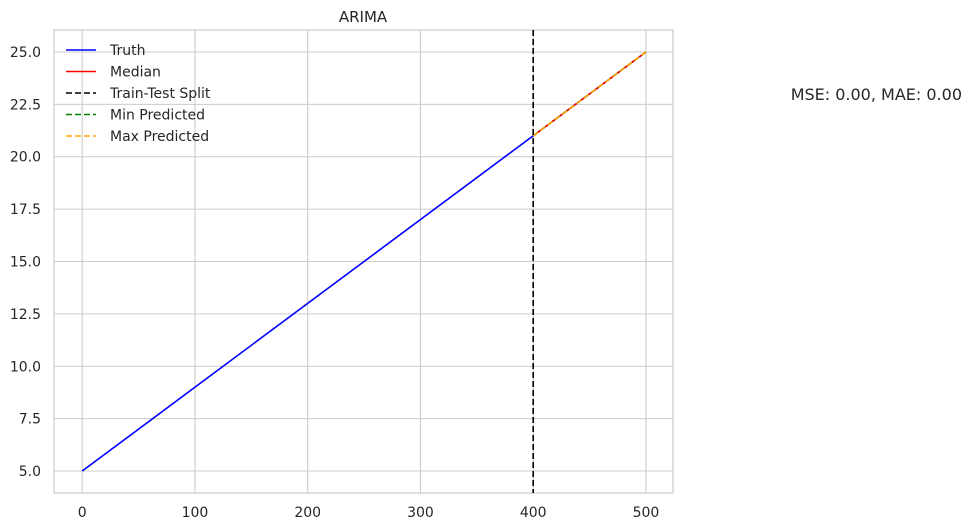 The image size is (971, 529). Describe the element at coordinates (363, 17) in the screenshot. I see `chart-title: ARIMA` at that location.